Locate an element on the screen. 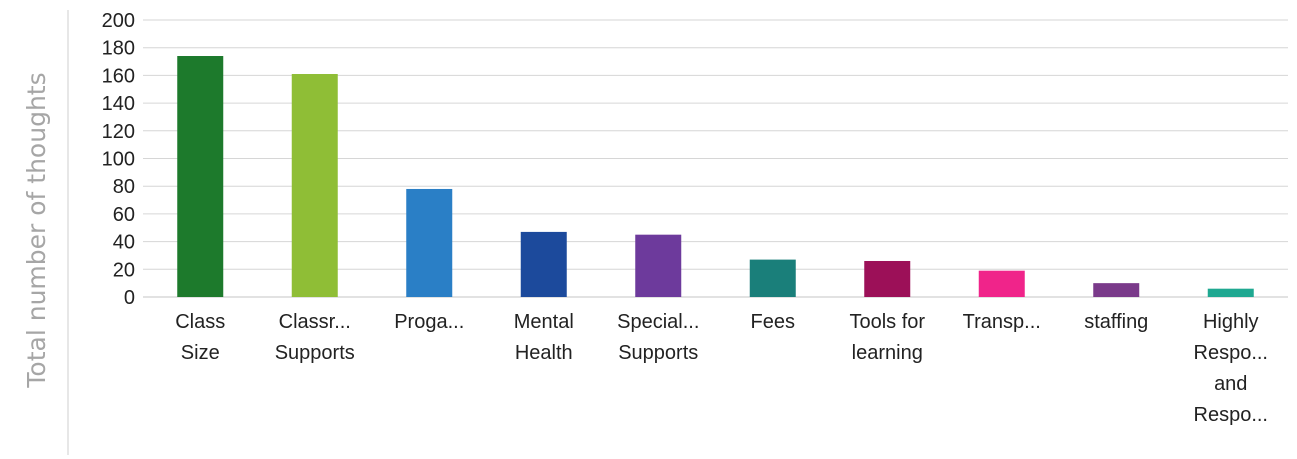 This screenshot has width=1297, height=459. y-tick-label-20: 20 is located at coordinates (124, 270).